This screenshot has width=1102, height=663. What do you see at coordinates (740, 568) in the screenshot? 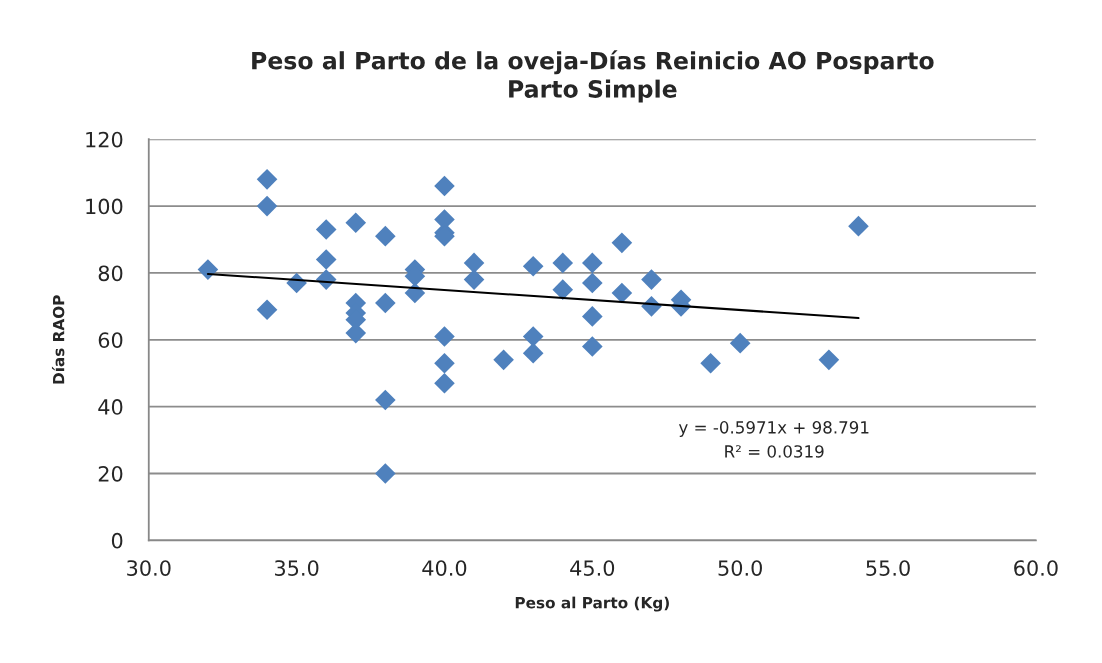
I see `x-tick-label: 50.0` at bounding box center [740, 568].